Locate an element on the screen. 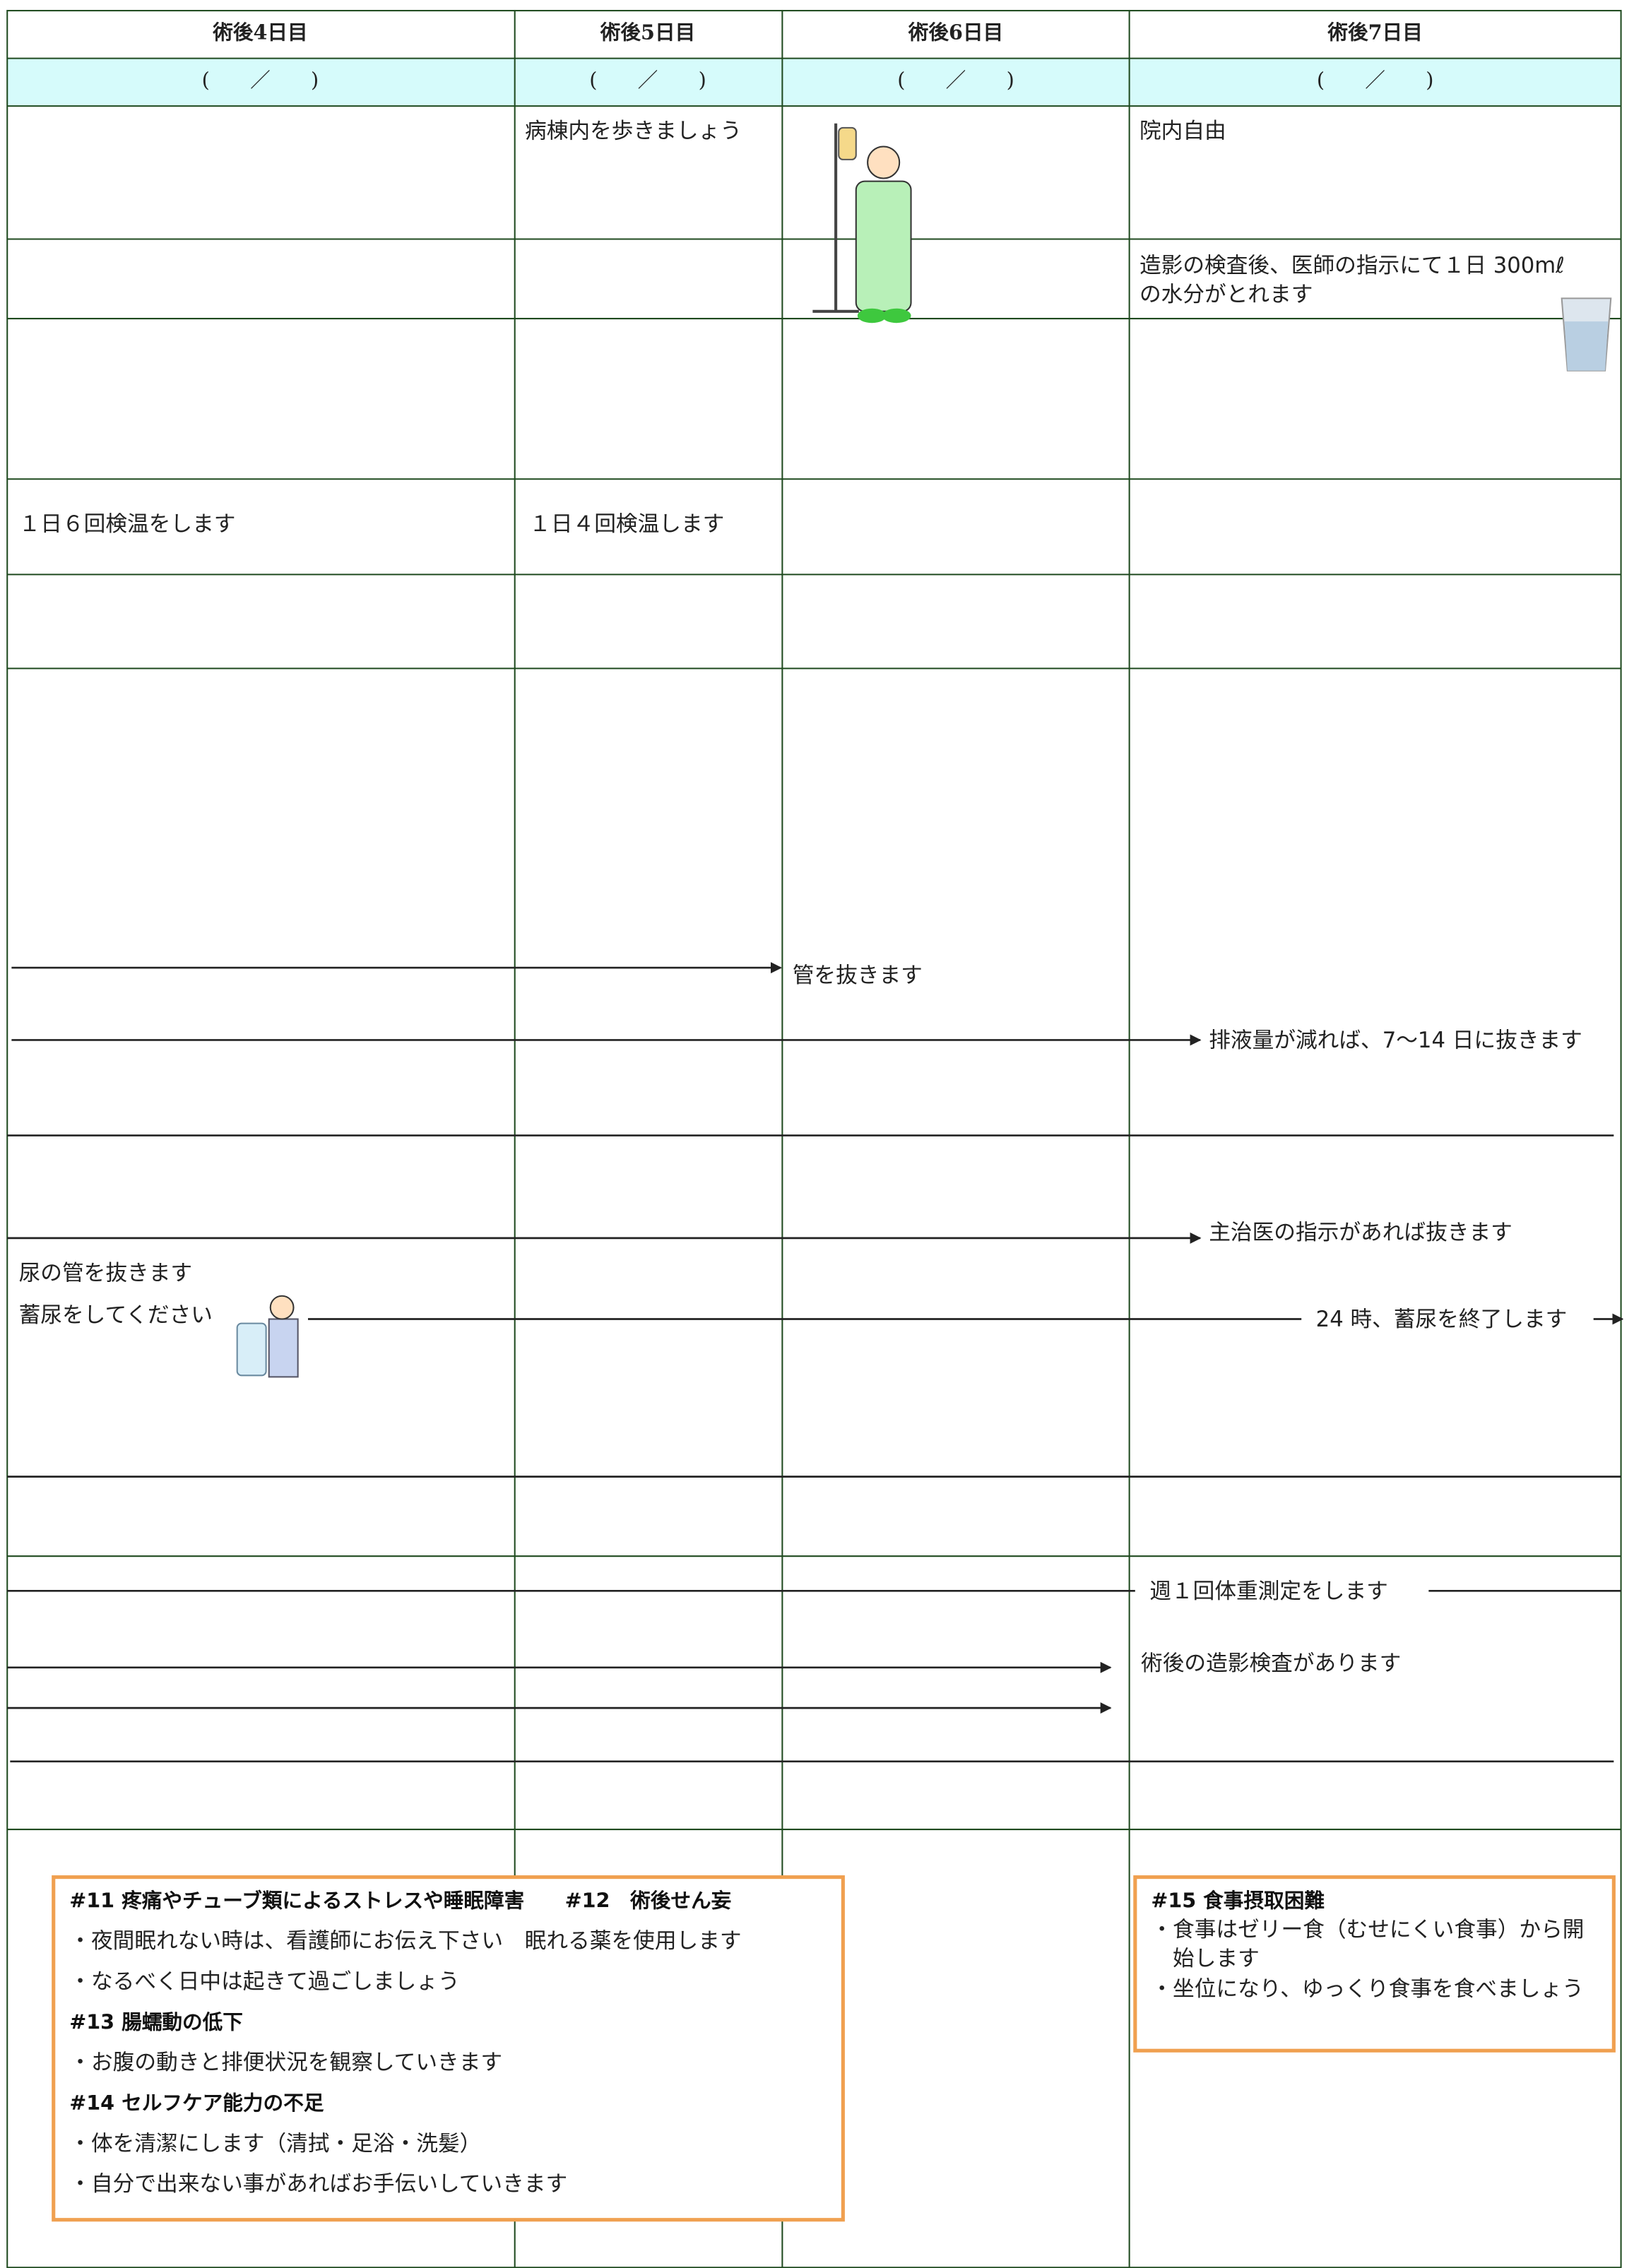  cell-text: 造影の検査後、医師の指示にて１日 300mℓ is located at coordinates (1352, 266).